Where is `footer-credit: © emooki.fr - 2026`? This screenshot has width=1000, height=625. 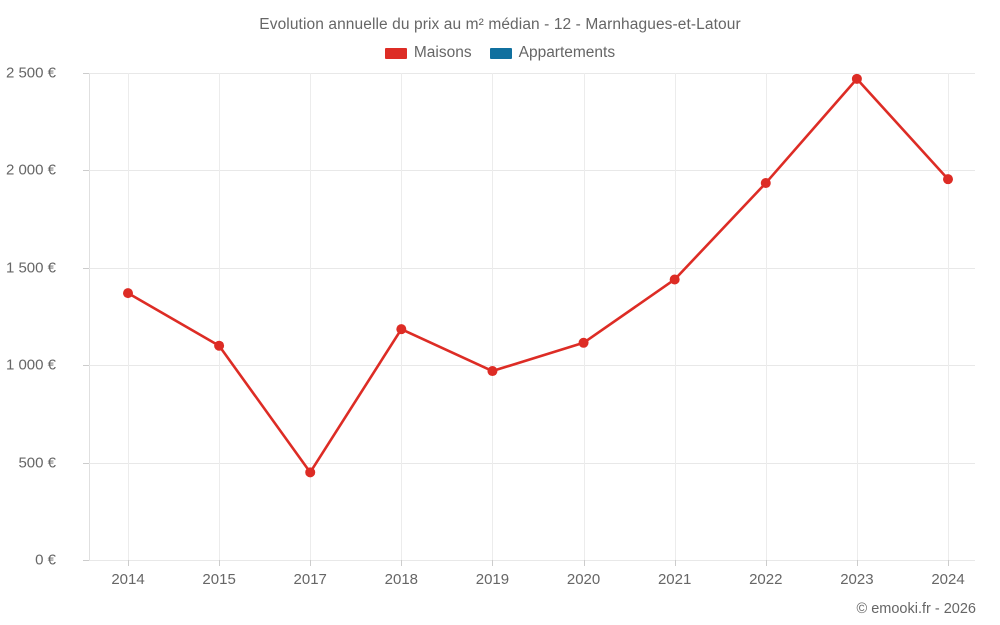
footer-credit: © emooki.fr - 2026 is located at coordinates (916, 609).